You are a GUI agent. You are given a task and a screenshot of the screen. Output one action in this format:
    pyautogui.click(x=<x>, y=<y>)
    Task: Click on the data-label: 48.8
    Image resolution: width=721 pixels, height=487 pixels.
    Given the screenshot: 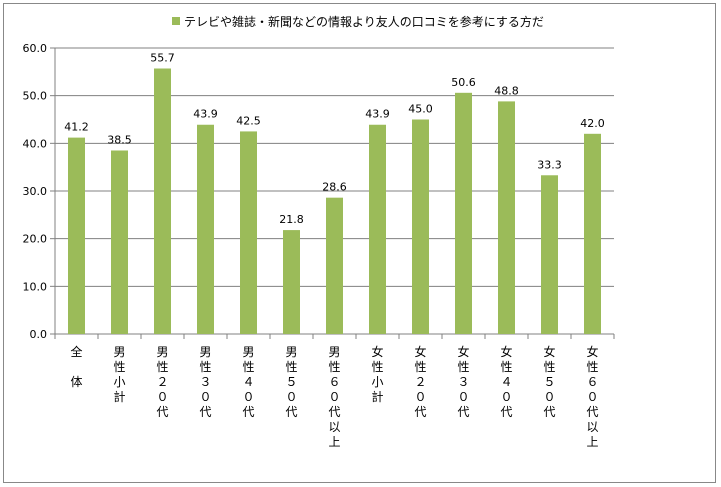 What is the action you would take?
    pyautogui.click(x=506, y=90)
    